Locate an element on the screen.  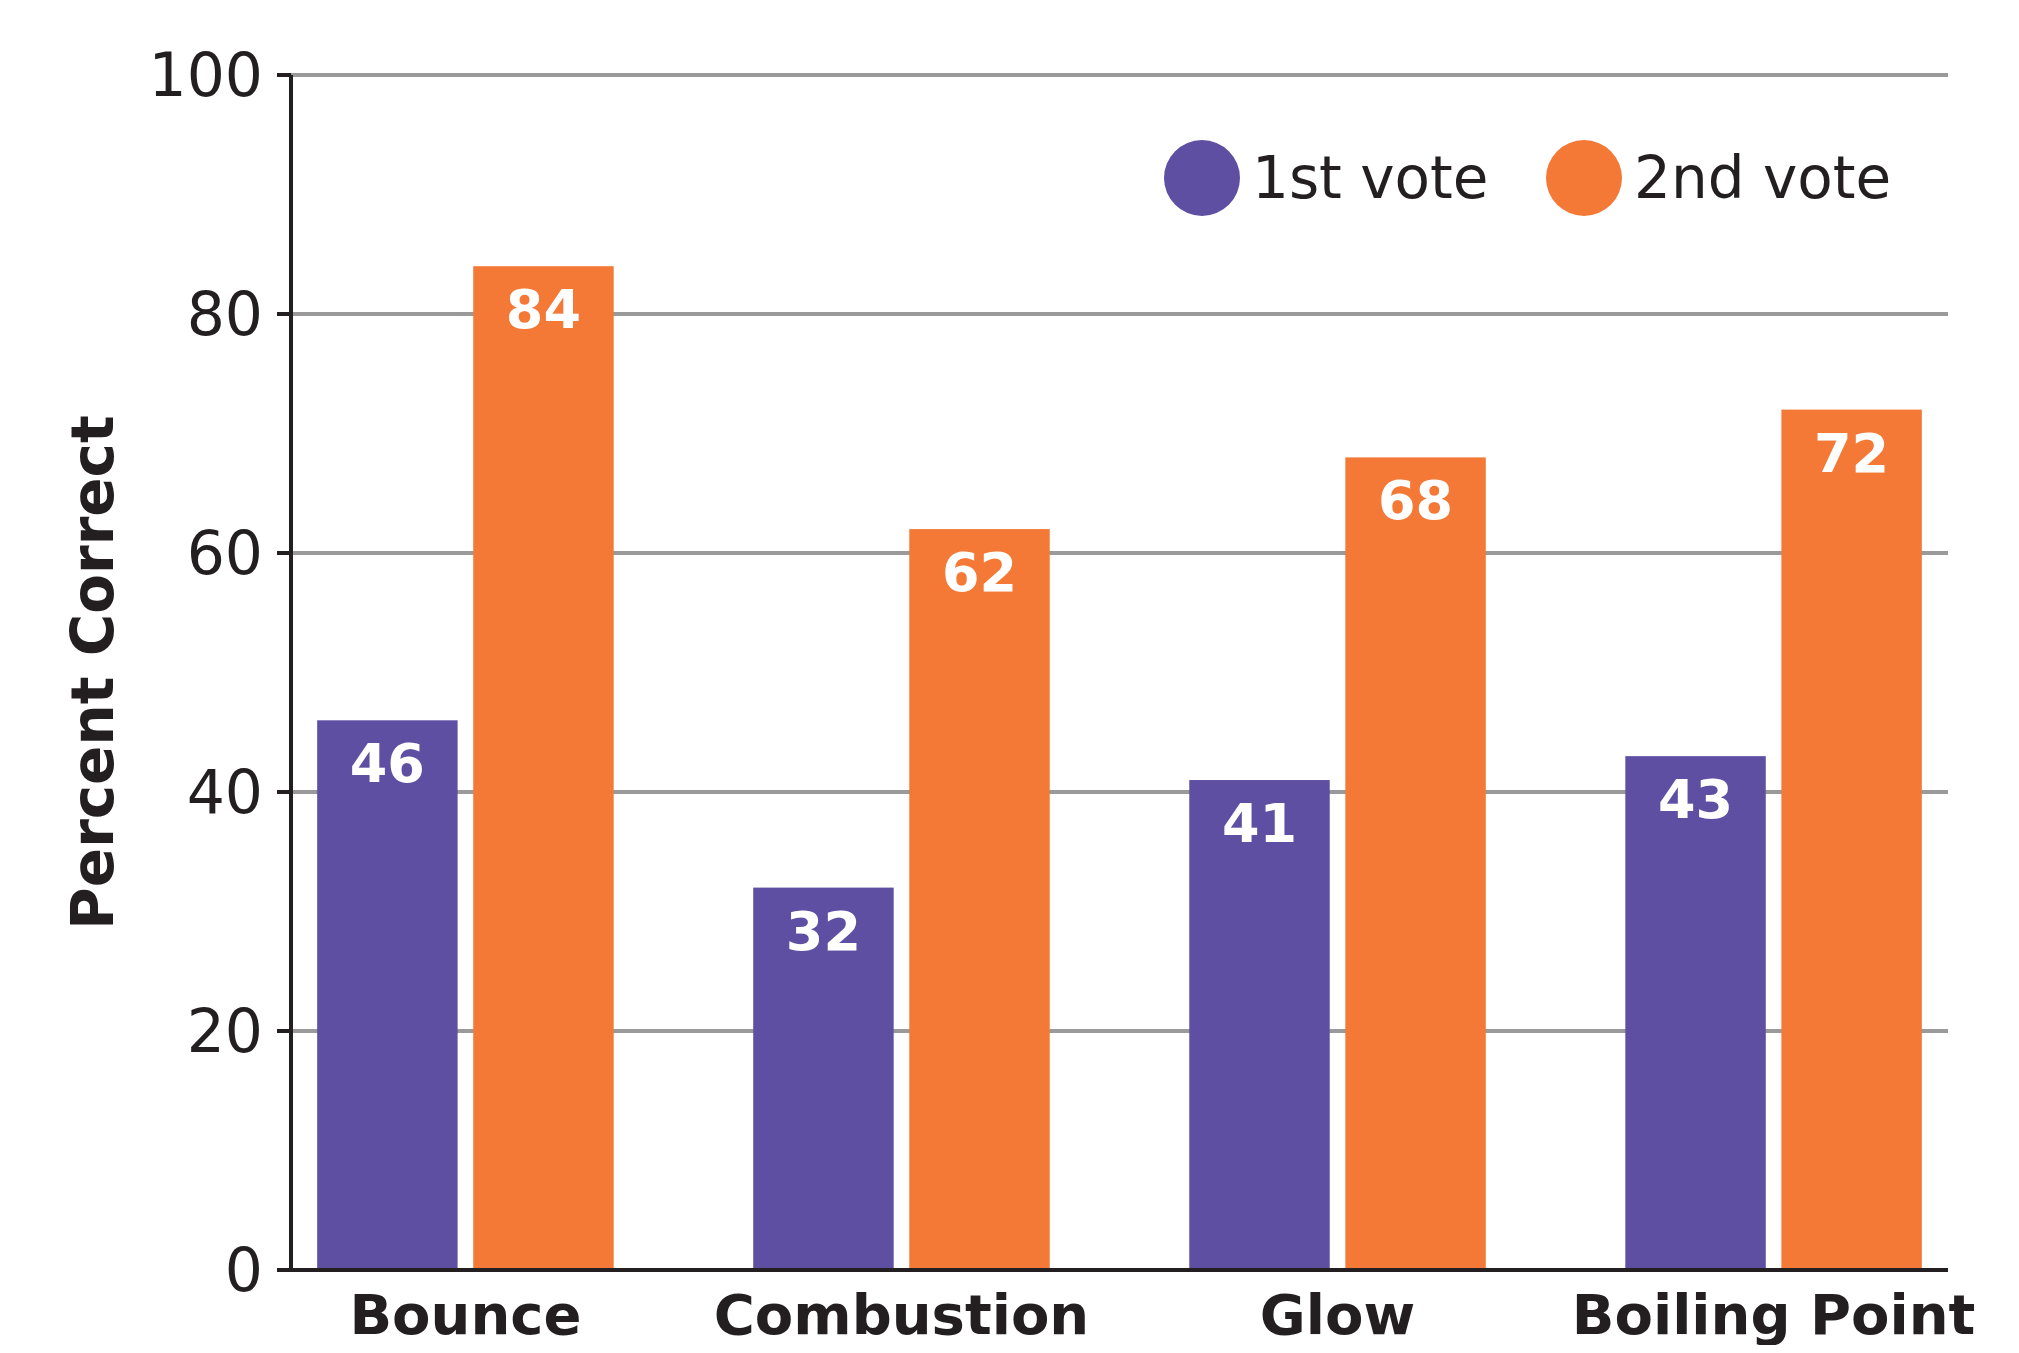
y-tick-label: 100 is located at coordinates (205, 75).